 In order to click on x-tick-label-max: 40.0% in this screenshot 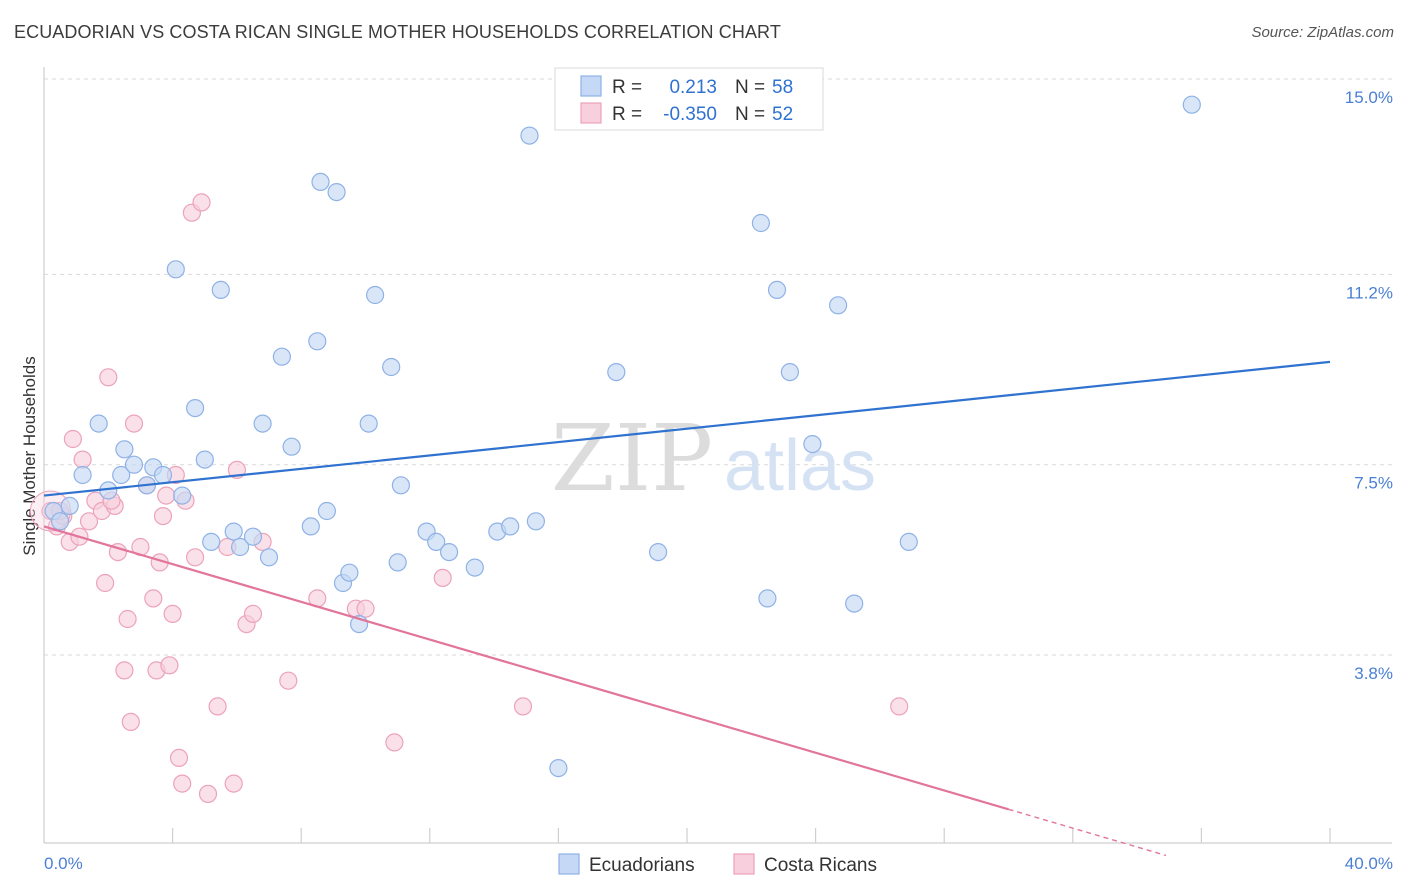, I will do `click(1369, 863)`.